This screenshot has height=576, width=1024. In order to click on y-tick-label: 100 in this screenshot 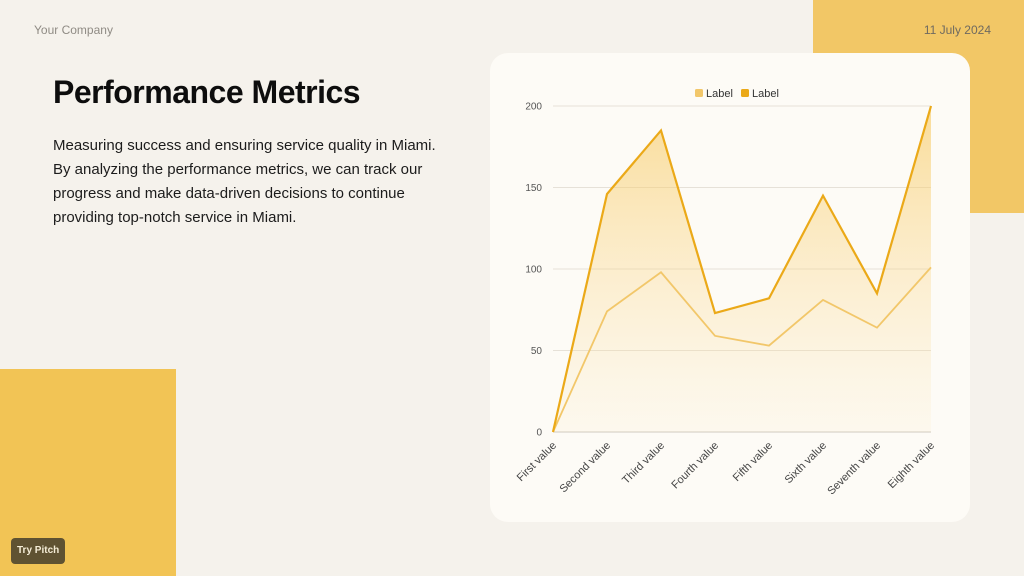, I will do `click(533, 270)`.